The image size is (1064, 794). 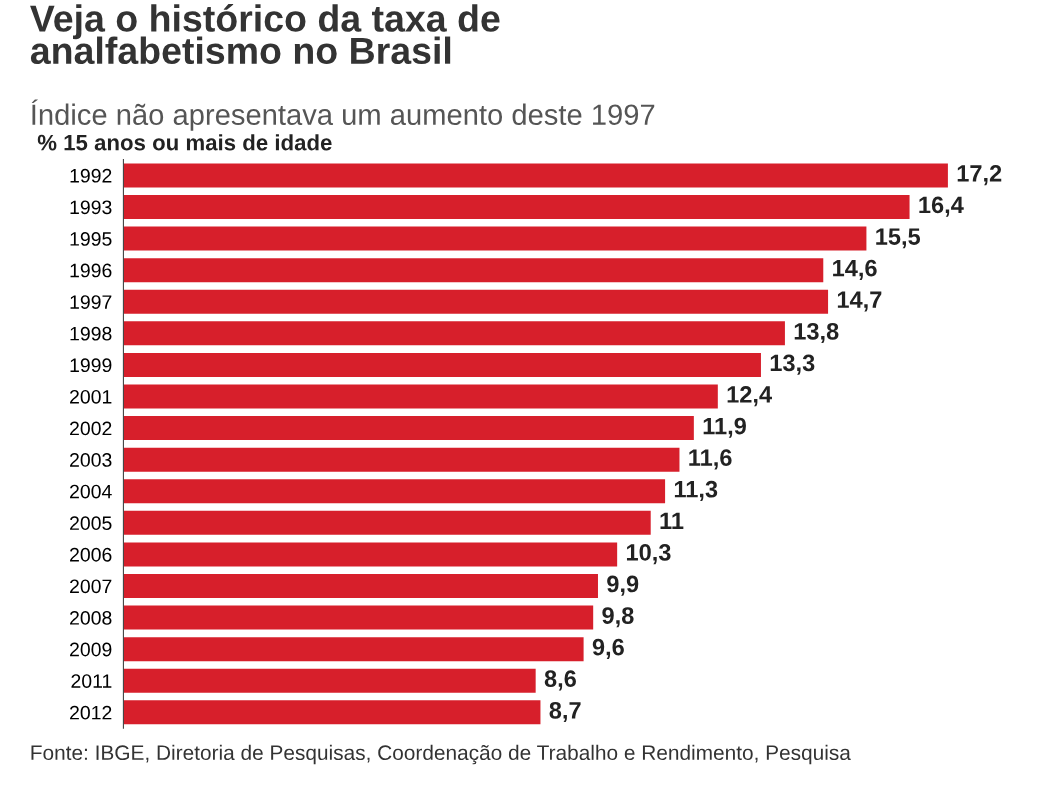 I want to click on y-tick-label: 2009, so click(x=91, y=649).